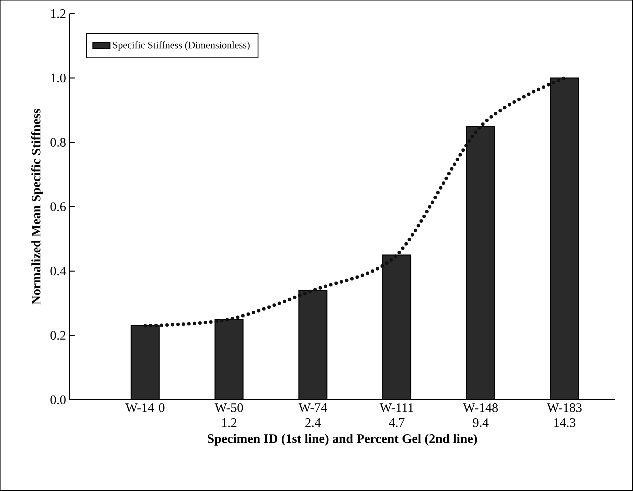  Describe the element at coordinates (37, 207) in the screenshot. I see `y-axis-title: Normalized Mean Specific Stiffness` at that location.